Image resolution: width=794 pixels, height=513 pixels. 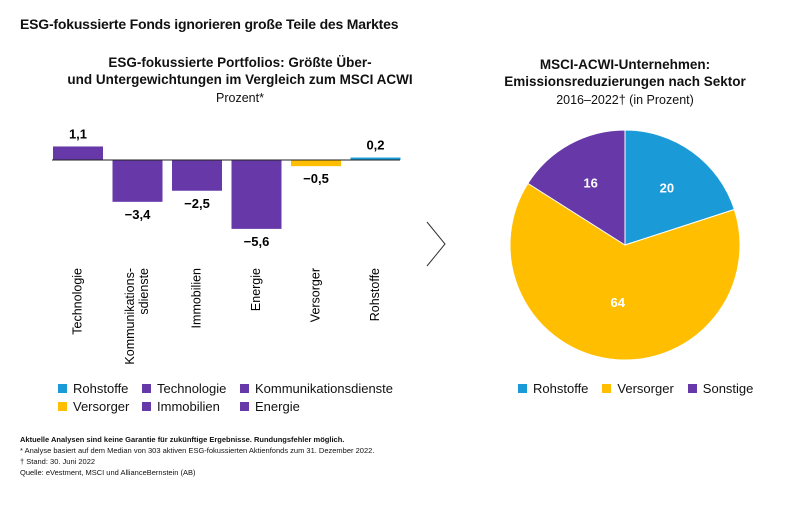 What do you see at coordinates (590, 183) in the screenshot?
I see `pie-value-label: 16` at bounding box center [590, 183].